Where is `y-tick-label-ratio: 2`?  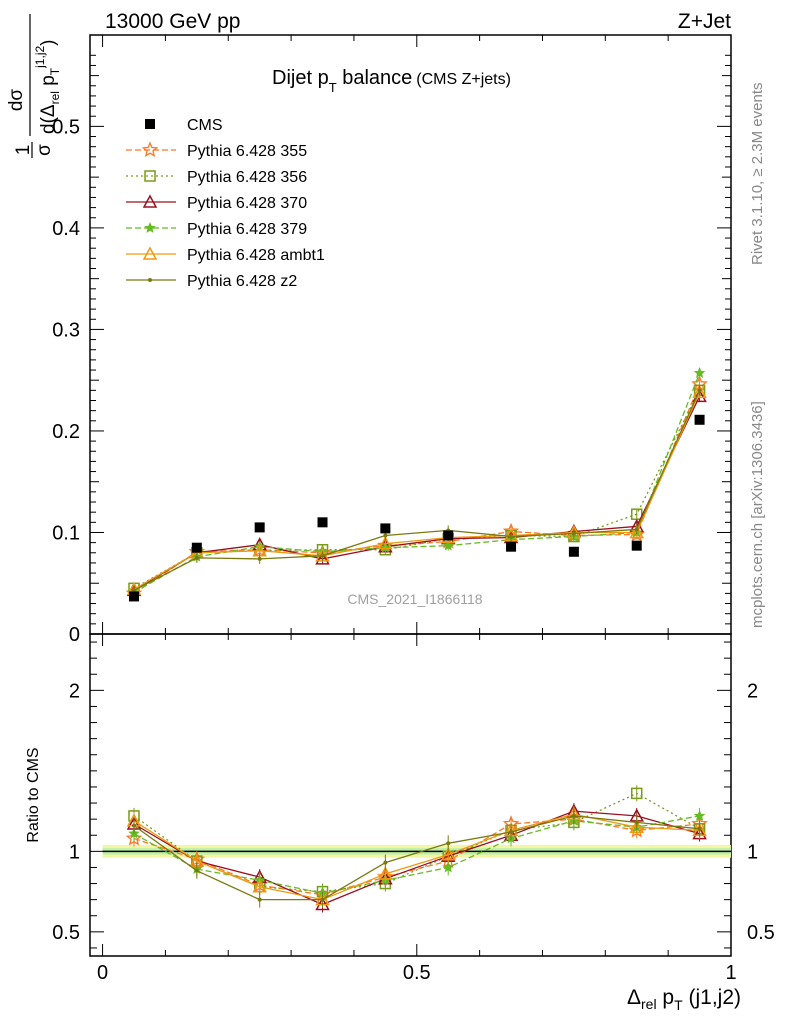
y-tick-label-ratio: 2 is located at coordinates (74, 691).